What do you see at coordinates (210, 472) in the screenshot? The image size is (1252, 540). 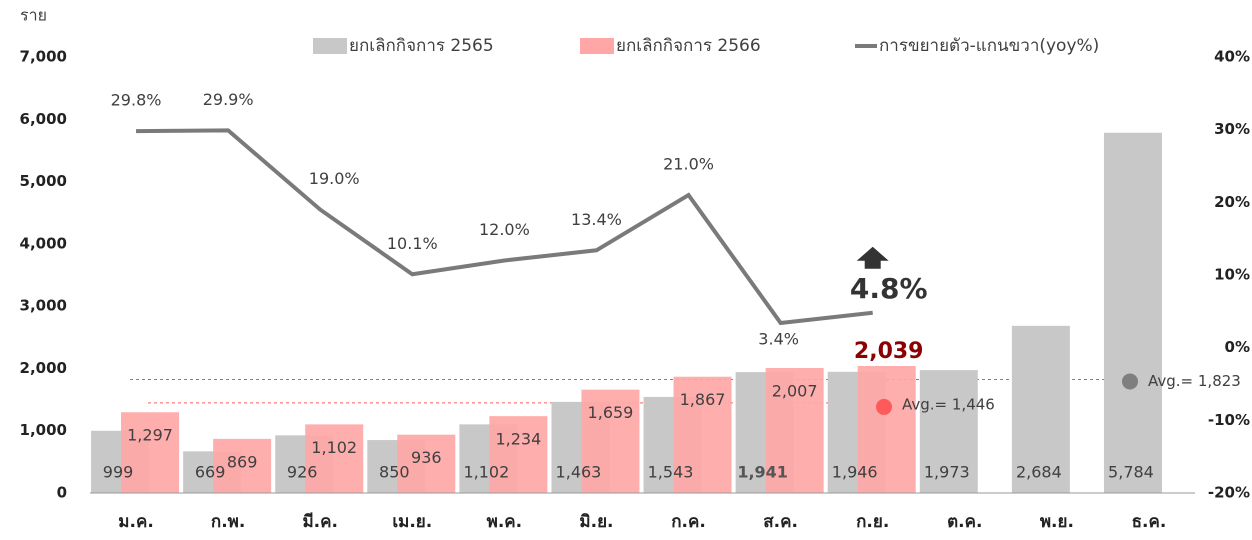 I see `data-label: 669` at bounding box center [210, 472].